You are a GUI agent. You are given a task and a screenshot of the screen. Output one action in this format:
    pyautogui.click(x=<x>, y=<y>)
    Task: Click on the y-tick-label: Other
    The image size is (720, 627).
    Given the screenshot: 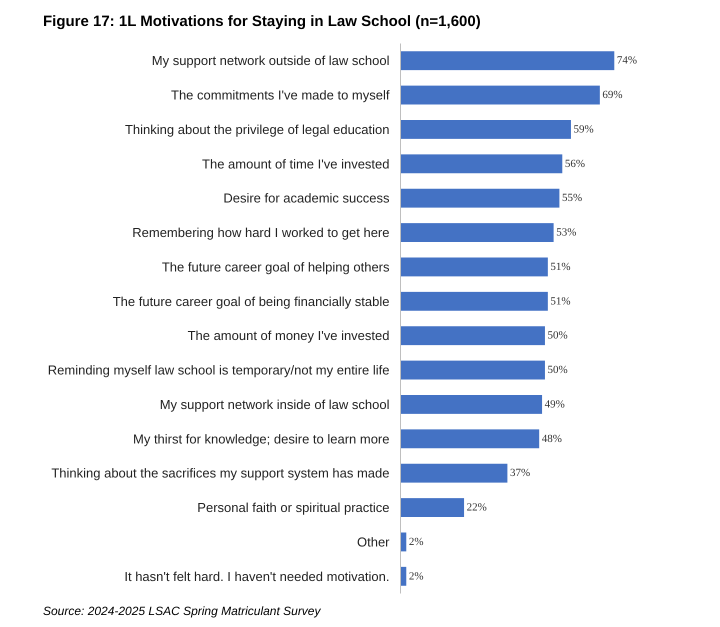 What is the action you would take?
    pyautogui.click(x=373, y=542)
    